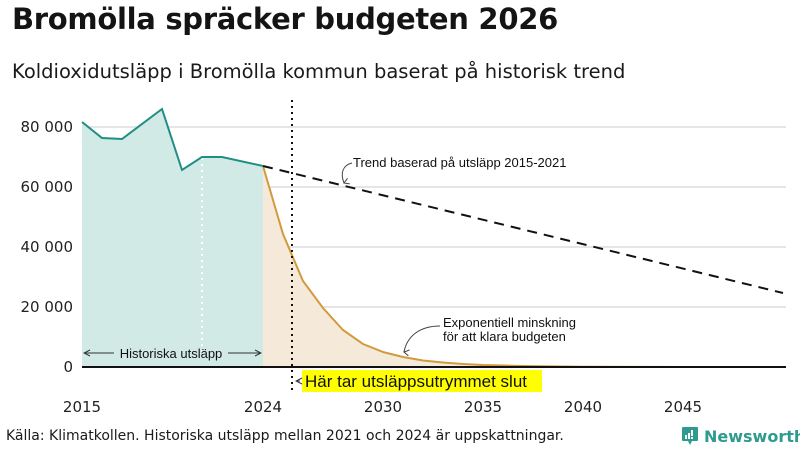 The width and height of the screenshot is (800, 450). I want to click on bar-chart-speech-bubble-icon, so click(690, 436).